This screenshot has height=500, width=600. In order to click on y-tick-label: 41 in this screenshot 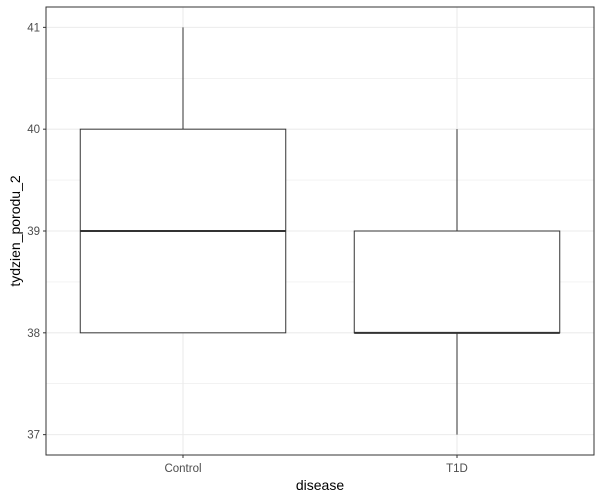, I will do `click(33, 28)`.